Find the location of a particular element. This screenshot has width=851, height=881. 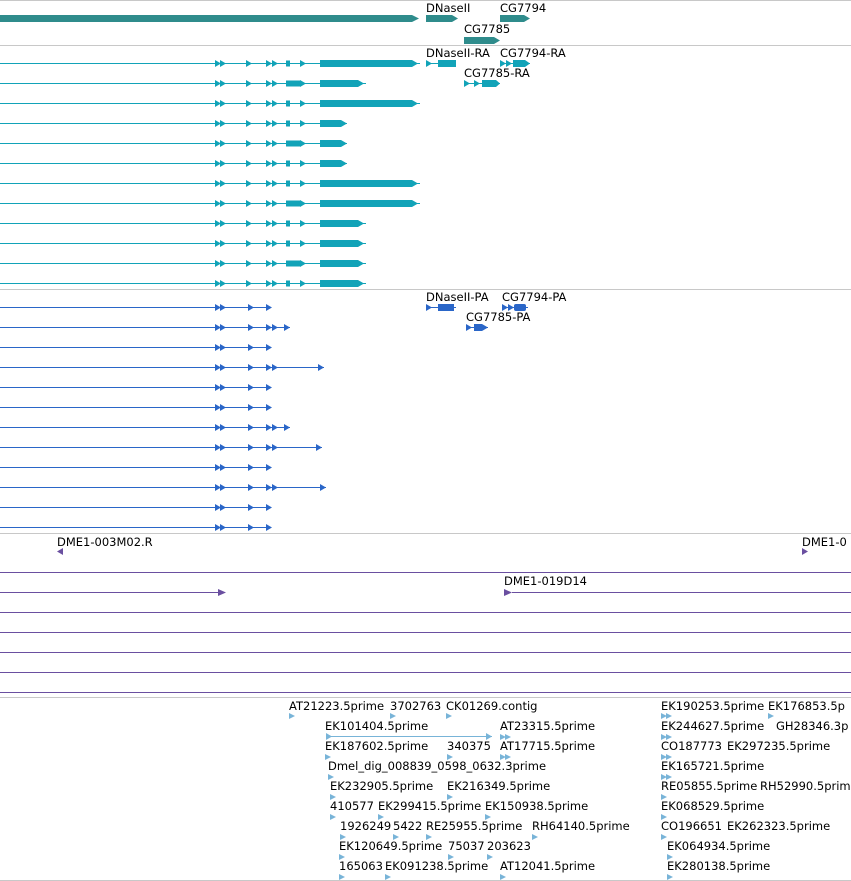

est-label: AT17715.5prime is located at coordinates (547, 746).